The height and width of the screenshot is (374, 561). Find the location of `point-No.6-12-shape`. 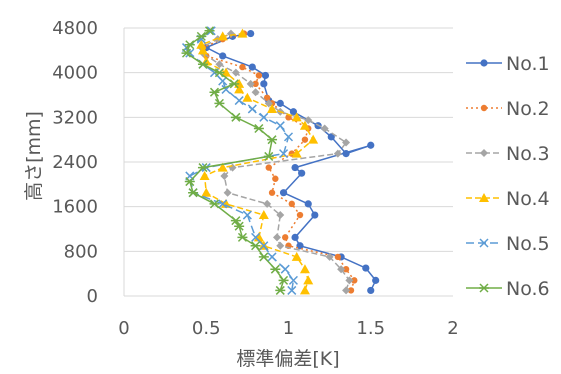

point-No.6-12-shape is located at coordinates (268, 156).